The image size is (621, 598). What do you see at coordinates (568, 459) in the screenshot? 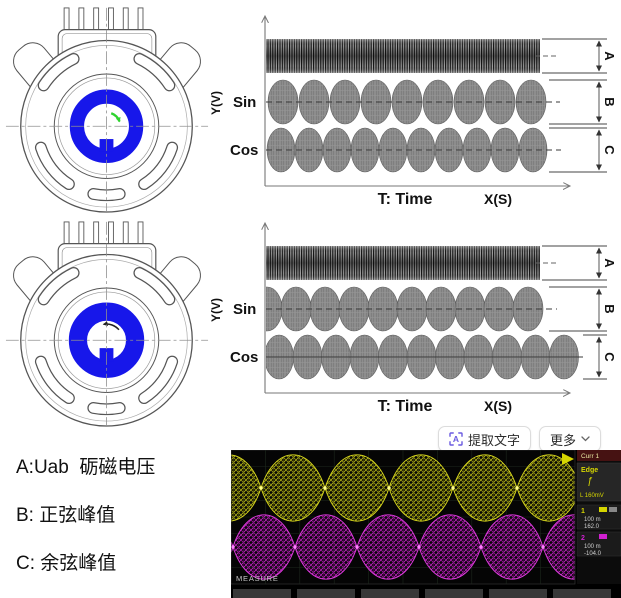
I see `trigger-position-marker` at bounding box center [568, 459].